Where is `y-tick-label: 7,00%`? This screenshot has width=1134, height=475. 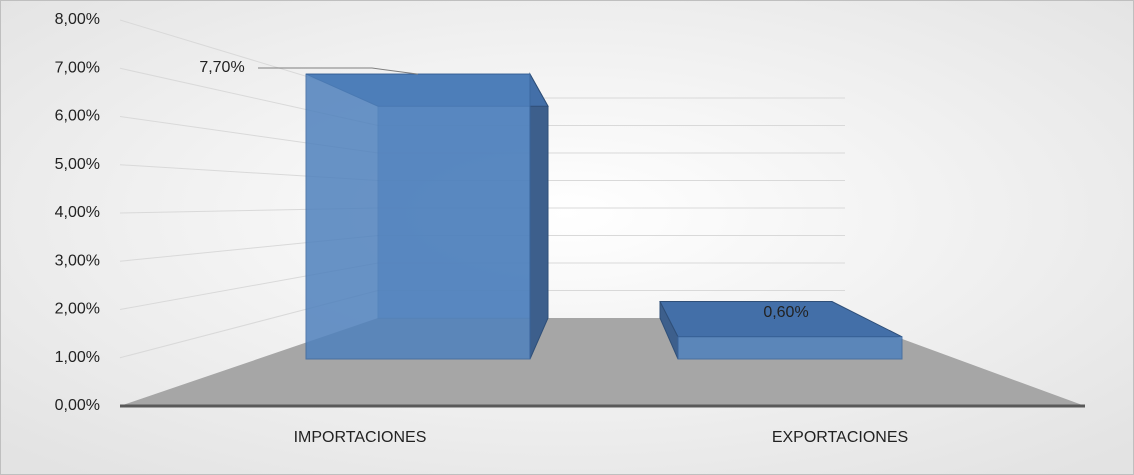 y-tick-label: 7,00% is located at coordinates (77, 67).